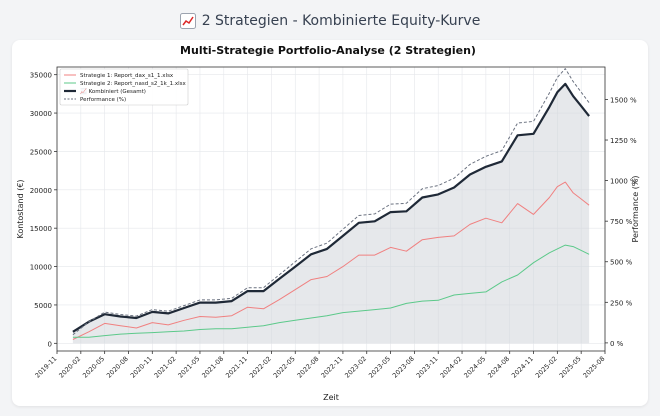  Describe the element at coordinates (165, 367) in the screenshot. I see `x-tick-label: 2021-02` at that location.